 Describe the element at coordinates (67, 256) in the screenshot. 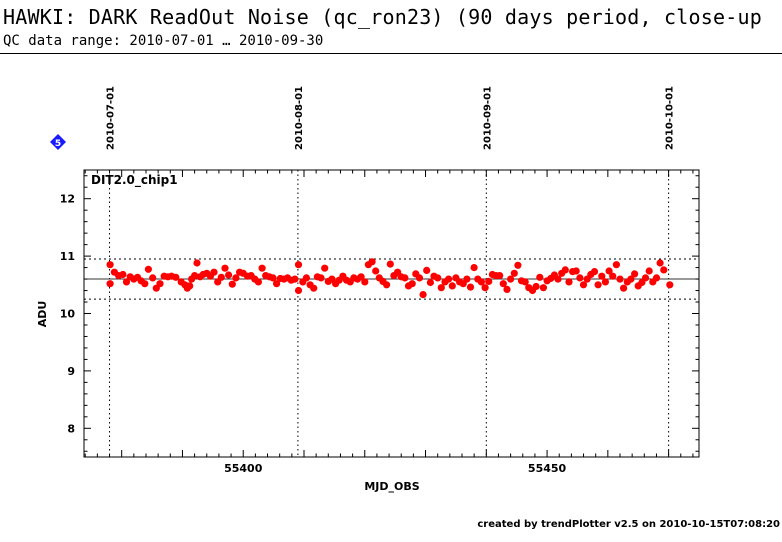

I see `y-tick-label: 11` at that location.